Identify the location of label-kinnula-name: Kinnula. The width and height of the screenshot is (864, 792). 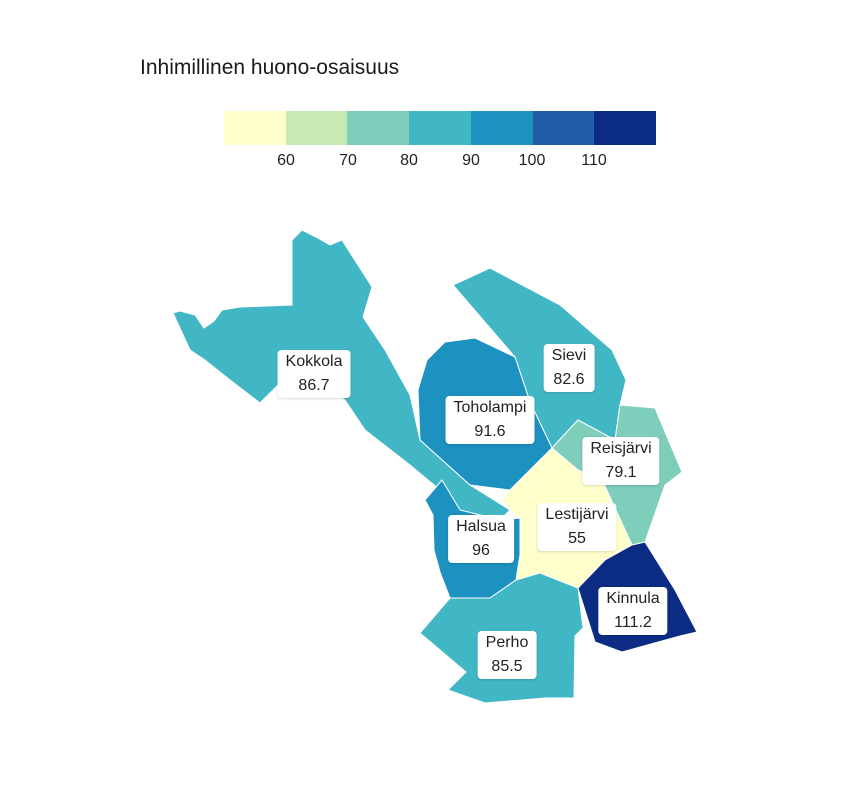
(633, 598).